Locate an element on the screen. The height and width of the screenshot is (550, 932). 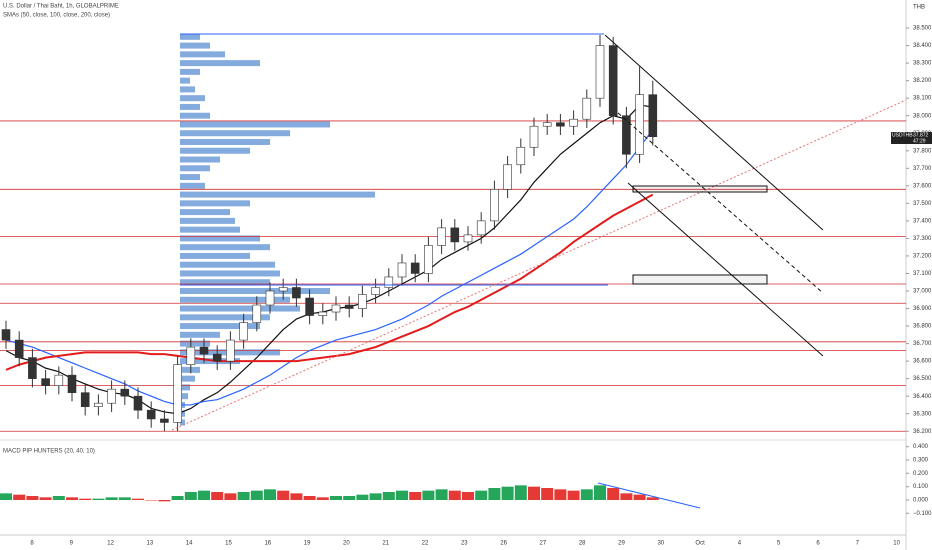
y-tick-label: 37.400 is located at coordinates (922, 221).